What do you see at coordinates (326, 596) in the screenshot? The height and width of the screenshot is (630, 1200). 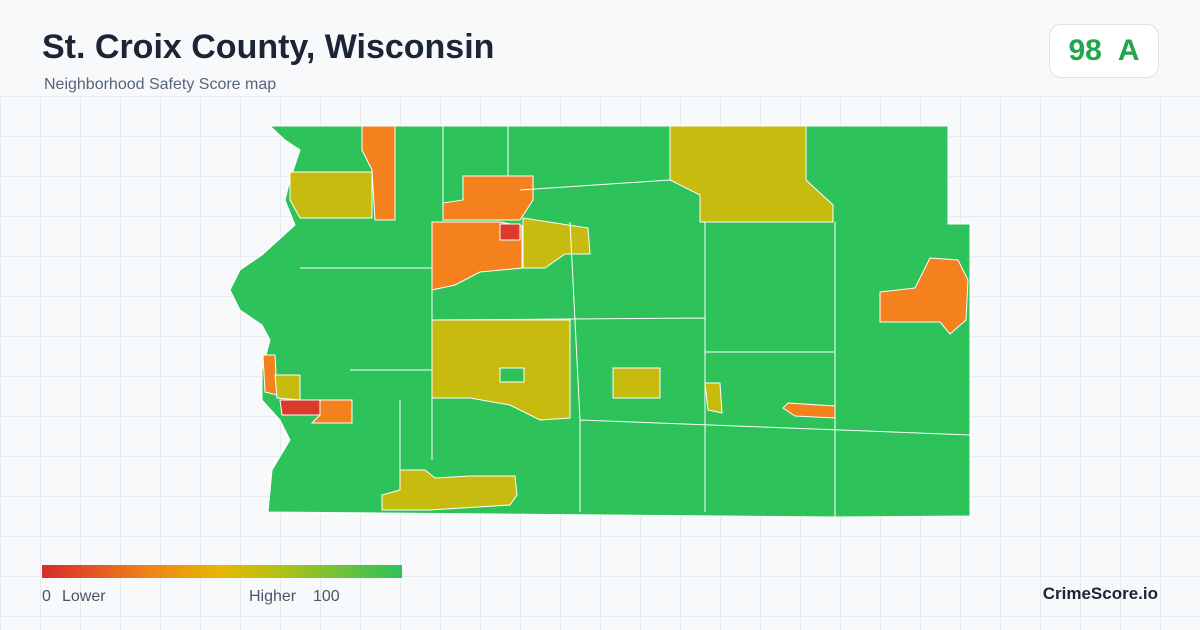 I see `legend-max: 100` at bounding box center [326, 596].